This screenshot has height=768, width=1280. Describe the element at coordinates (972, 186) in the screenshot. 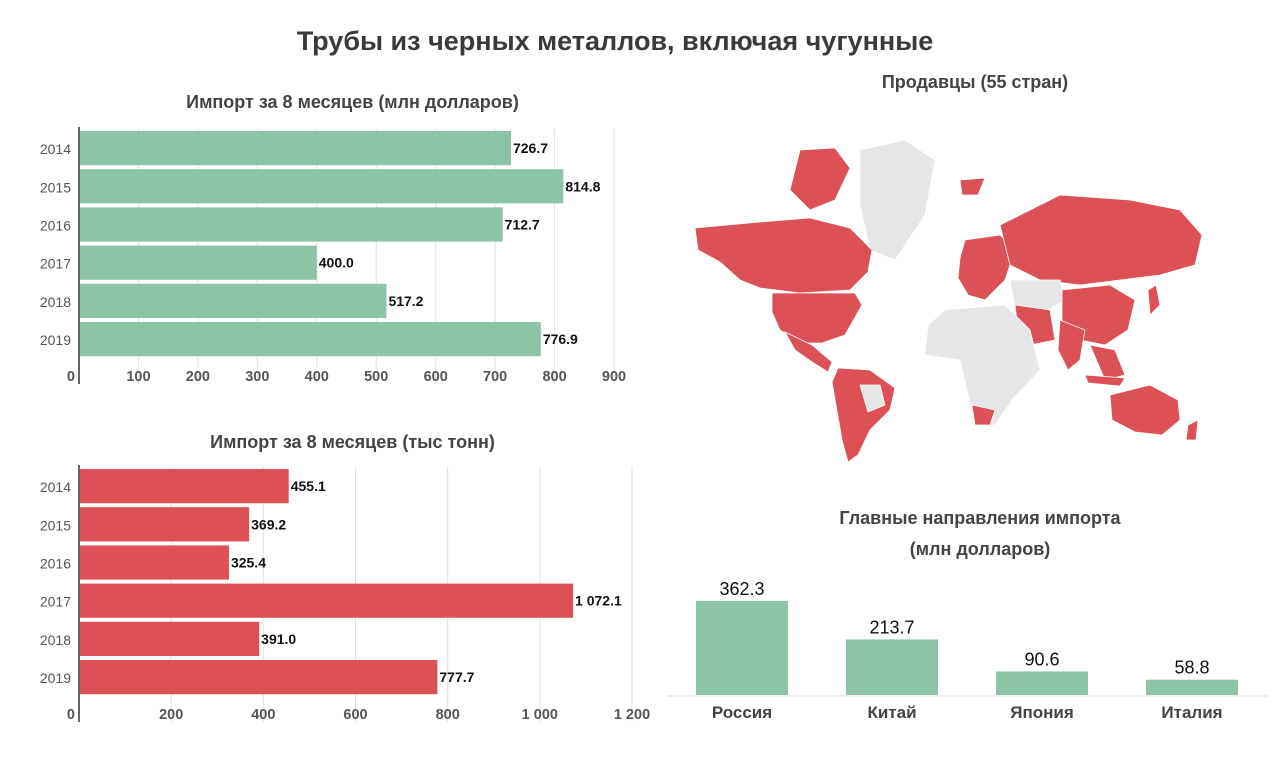

I see `svalbard-region` at that location.